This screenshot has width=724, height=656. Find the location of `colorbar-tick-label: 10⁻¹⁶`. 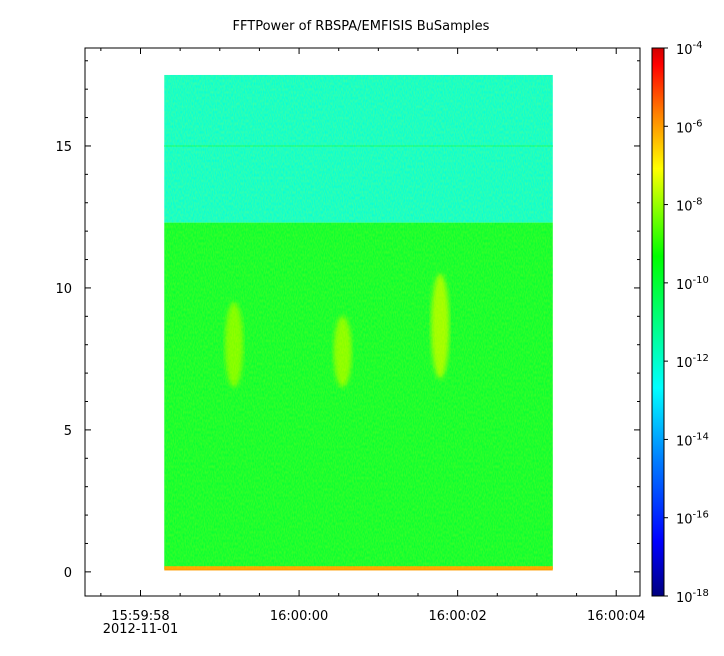

colorbar-tick-label: 10⁻¹⁶ is located at coordinates (692, 519).